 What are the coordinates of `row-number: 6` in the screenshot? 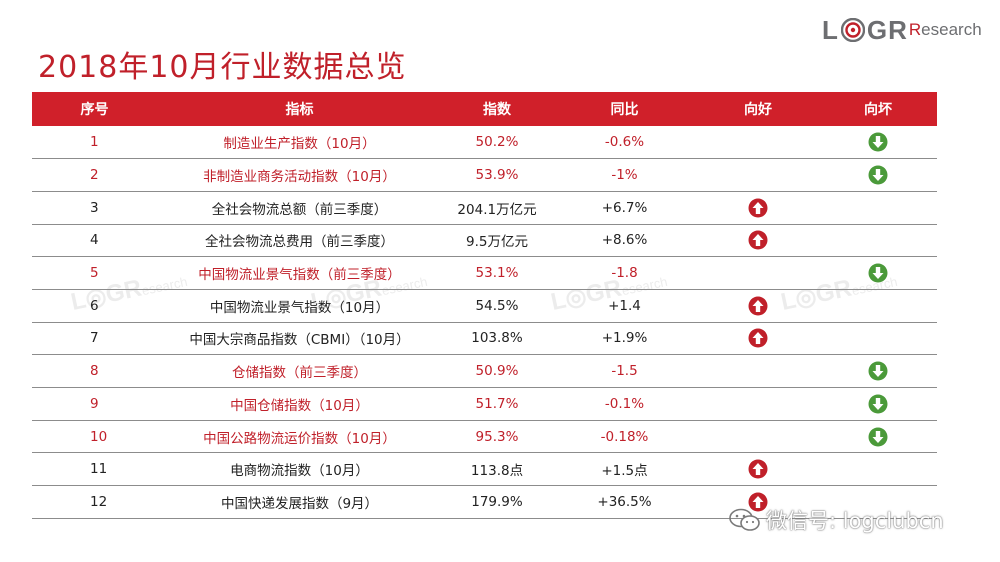 It's located at (94, 305).